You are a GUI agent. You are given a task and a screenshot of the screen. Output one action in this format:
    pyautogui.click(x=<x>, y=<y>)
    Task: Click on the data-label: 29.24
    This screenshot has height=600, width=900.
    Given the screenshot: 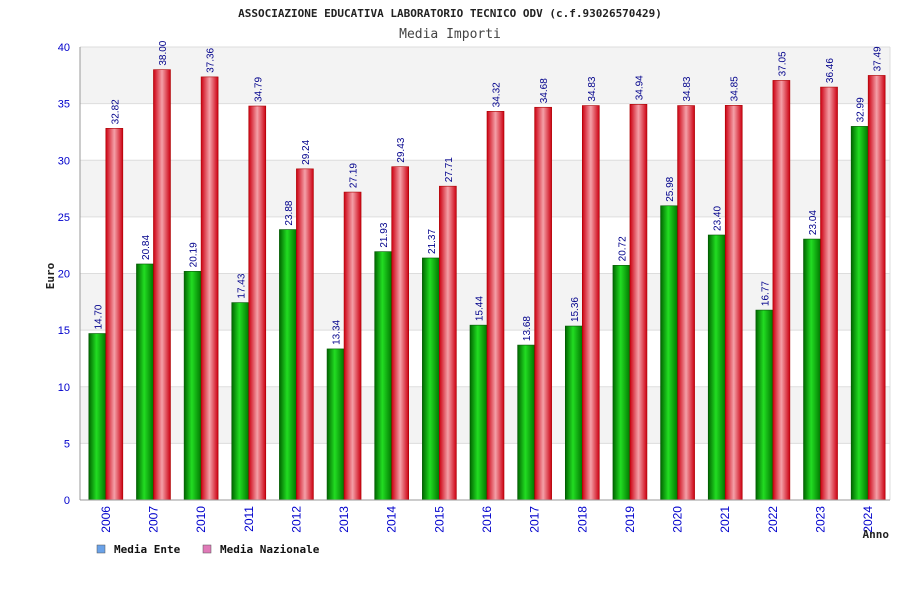 What is the action you would take?
    pyautogui.click(x=306, y=151)
    